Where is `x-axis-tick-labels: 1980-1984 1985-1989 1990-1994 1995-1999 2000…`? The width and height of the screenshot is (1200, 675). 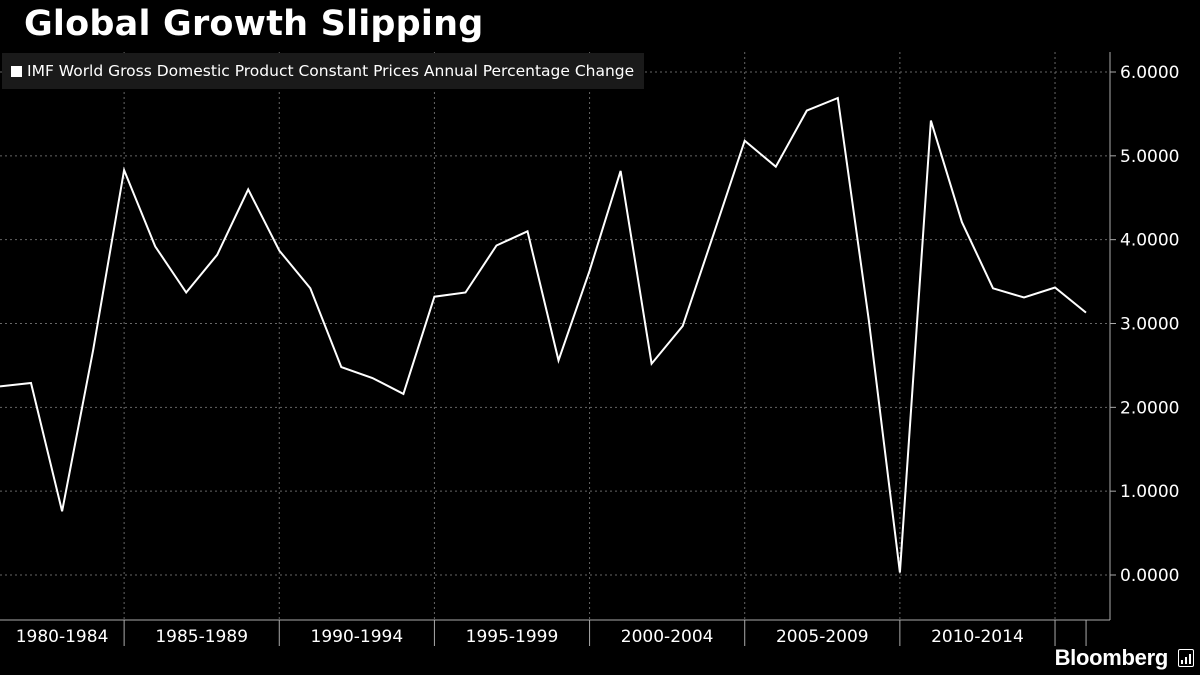 x-axis-tick-labels: 1980-1984 1985-1989 1990-1994 1995-1999 2000… is located at coordinates (520, 637).